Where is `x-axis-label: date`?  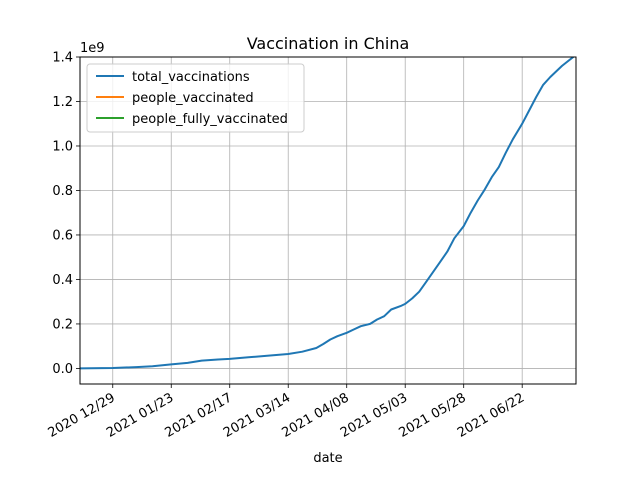 x-axis-label: date is located at coordinates (327, 458).